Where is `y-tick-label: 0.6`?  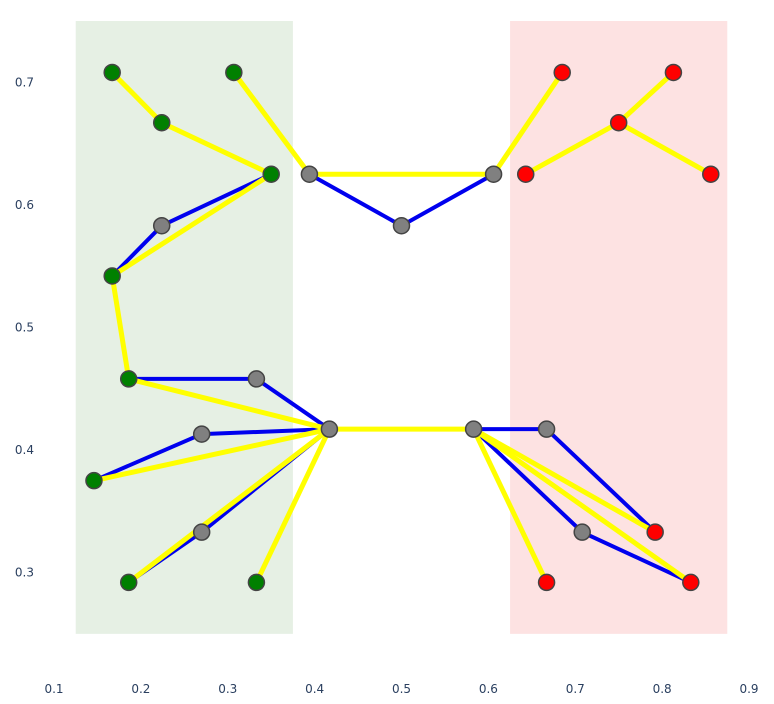 y-tick-label: 0.6 is located at coordinates (24, 205).